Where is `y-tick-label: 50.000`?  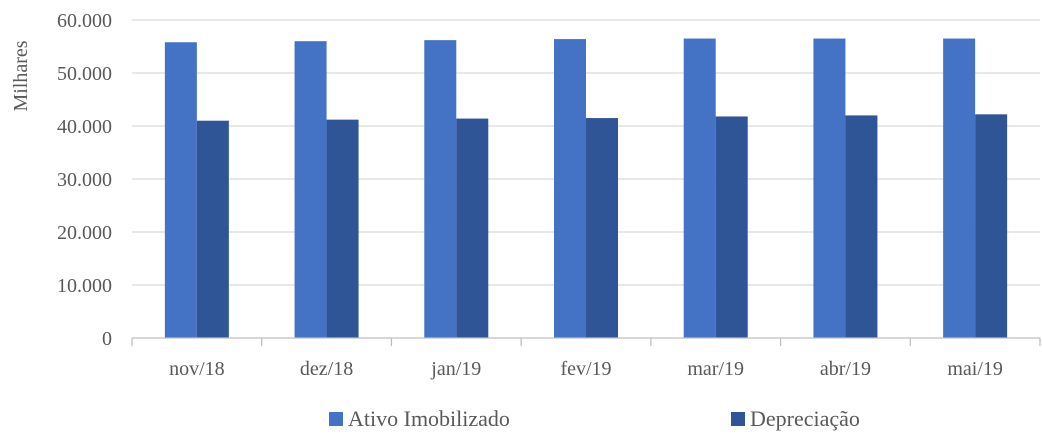
y-tick-label: 50.000 is located at coordinates (84, 74).